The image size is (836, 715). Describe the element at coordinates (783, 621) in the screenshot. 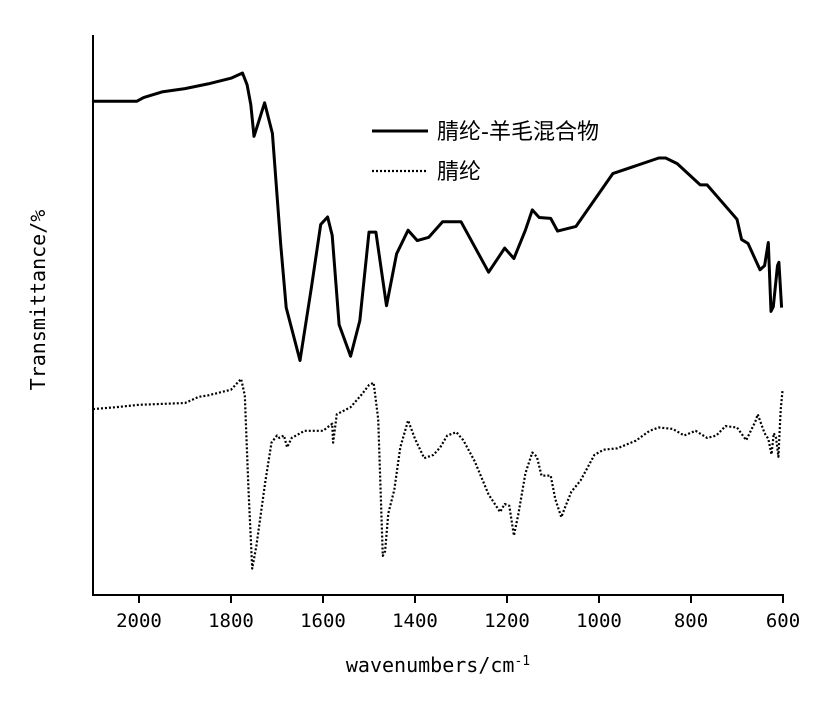

I see `x-tick-label: 600` at that location.